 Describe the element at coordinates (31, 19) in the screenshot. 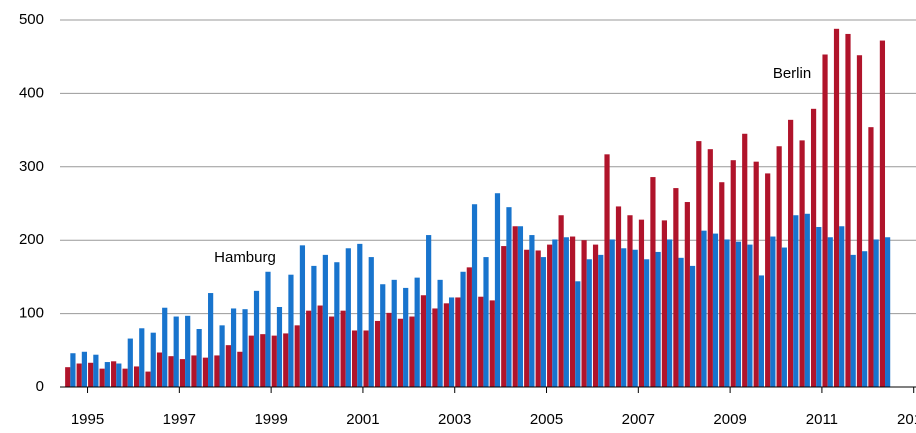

I see `y-tick-label: 500` at that location.